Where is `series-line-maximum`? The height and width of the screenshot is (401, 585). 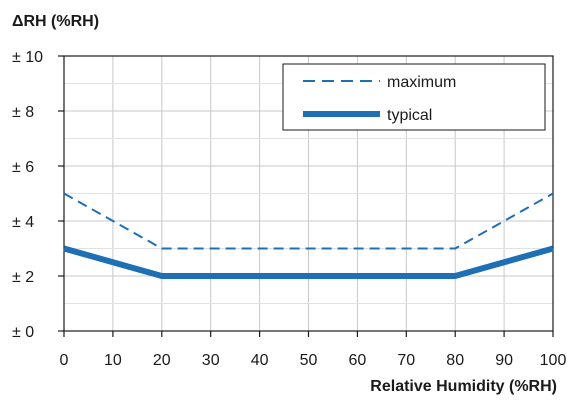
series-line-maximum is located at coordinates (308, 221).